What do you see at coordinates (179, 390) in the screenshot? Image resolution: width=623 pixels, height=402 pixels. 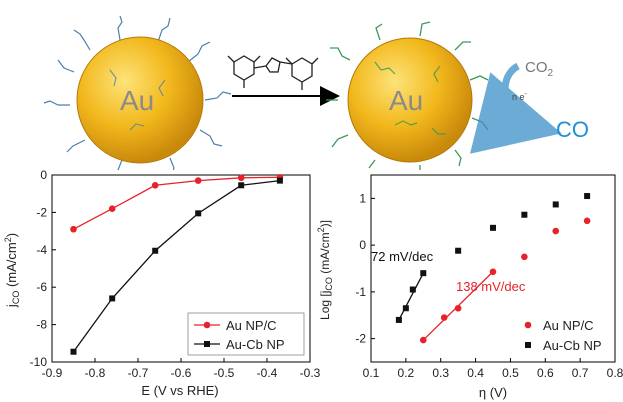 I see `x-axis-label: E (V vs RHE)` at bounding box center [179, 390].